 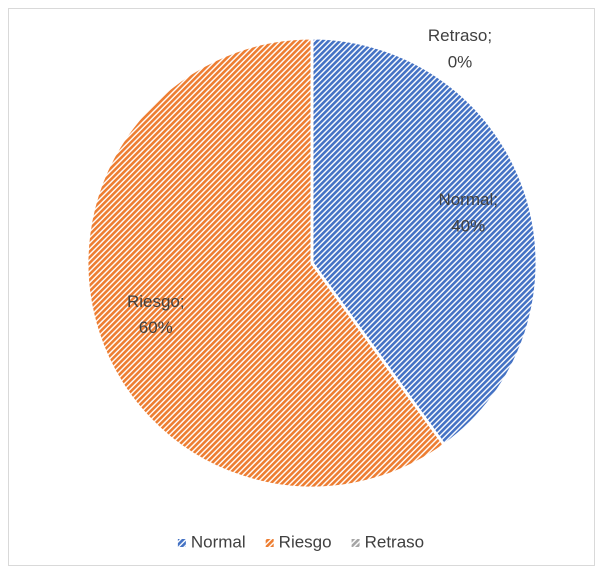 I want to click on data-label-category: Riesgo, so click(x=153, y=301).